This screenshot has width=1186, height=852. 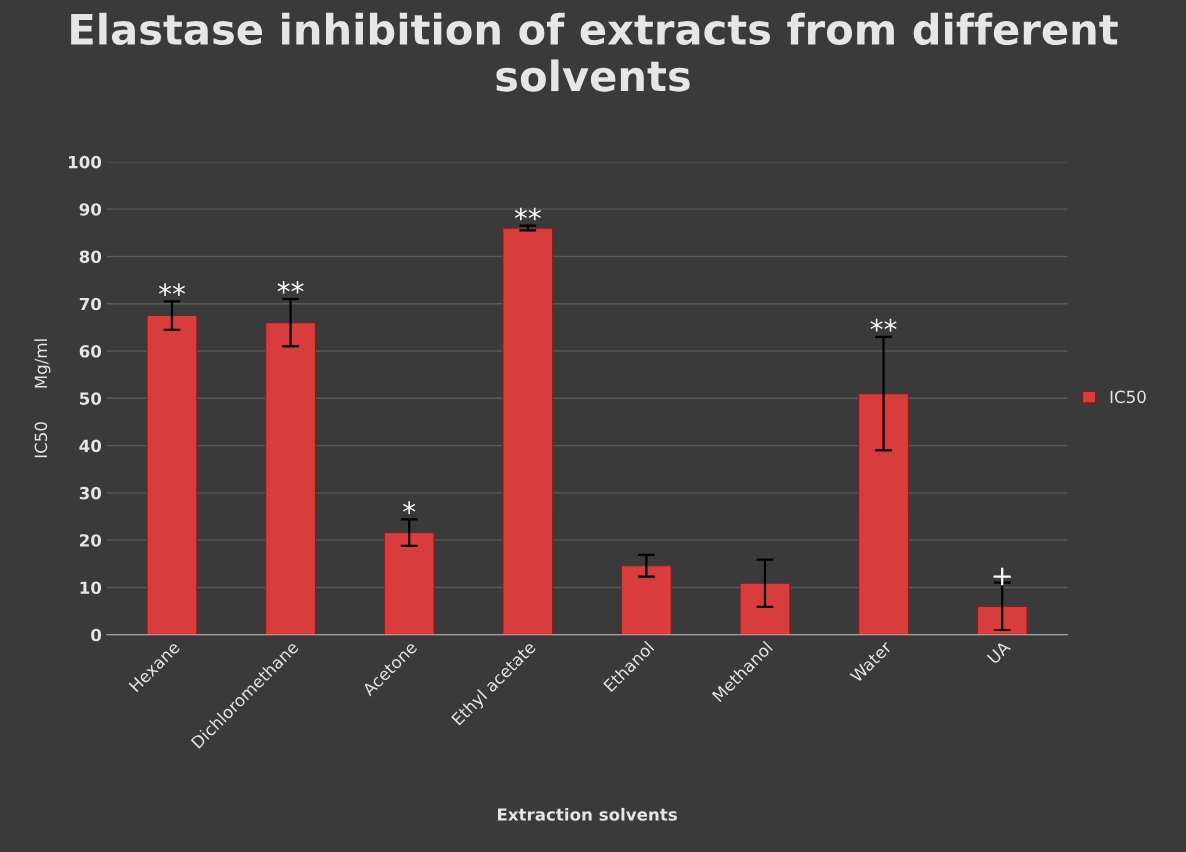 What do you see at coordinates (1128, 397) in the screenshot?
I see `legend-label: IC50` at bounding box center [1128, 397].